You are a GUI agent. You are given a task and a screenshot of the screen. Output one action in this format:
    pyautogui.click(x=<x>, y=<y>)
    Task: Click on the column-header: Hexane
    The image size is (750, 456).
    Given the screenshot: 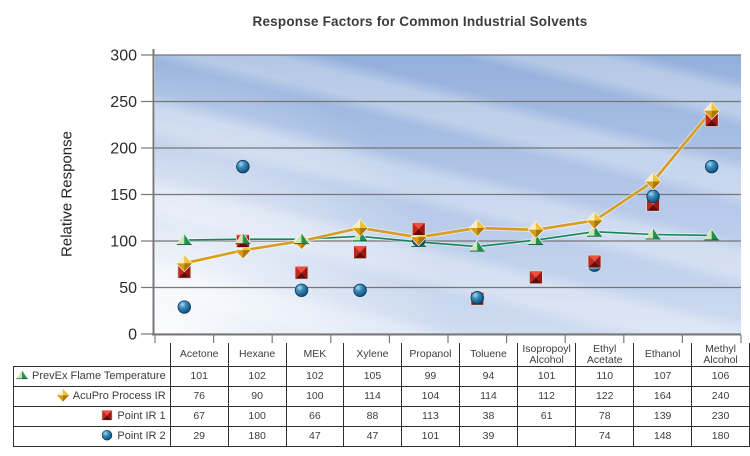 What is the action you would take?
    pyautogui.click(x=257, y=355)
    